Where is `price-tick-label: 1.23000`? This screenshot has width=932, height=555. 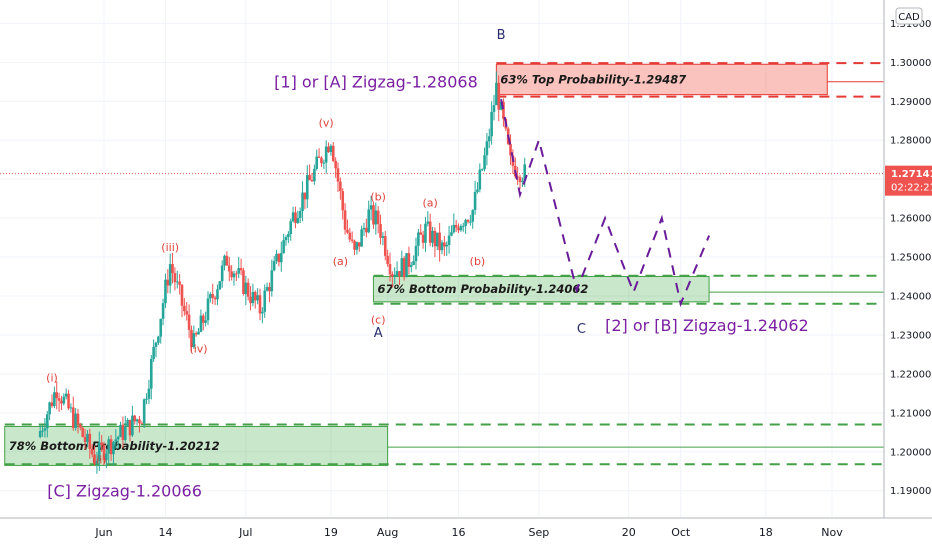
price-tick-label: 1.23000 is located at coordinates (910, 335).